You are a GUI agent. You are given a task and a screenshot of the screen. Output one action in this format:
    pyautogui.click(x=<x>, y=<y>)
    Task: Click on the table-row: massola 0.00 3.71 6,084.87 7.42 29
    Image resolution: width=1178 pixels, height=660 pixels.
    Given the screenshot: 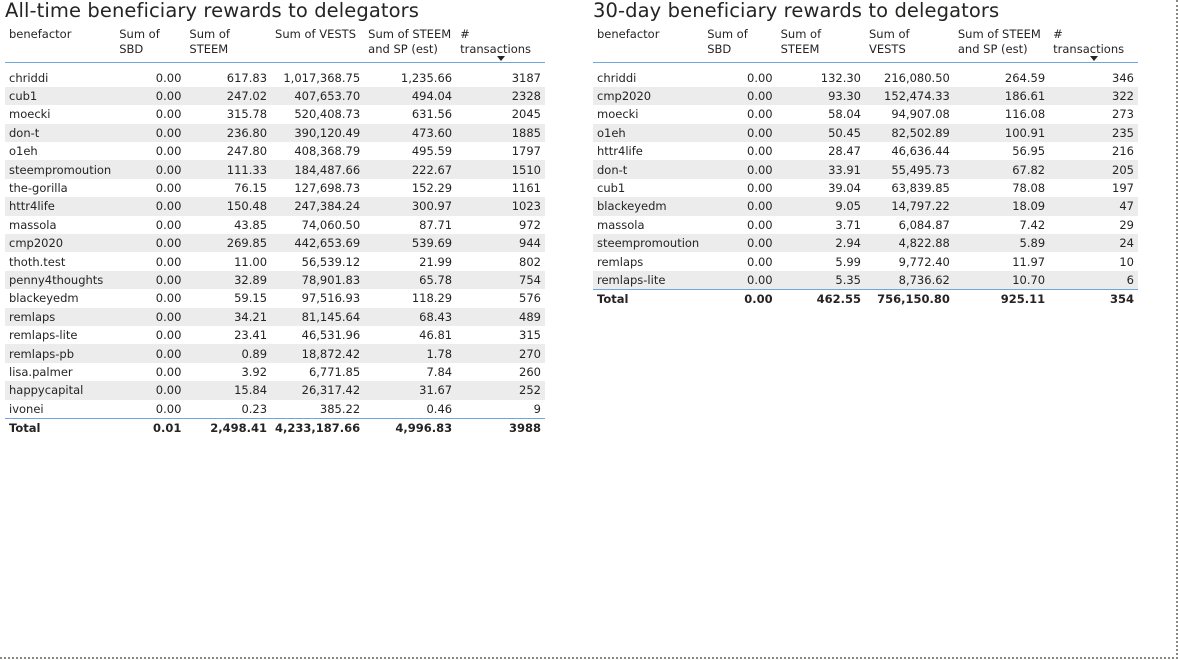 What is the action you would take?
    pyautogui.click(x=865, y=225)
    